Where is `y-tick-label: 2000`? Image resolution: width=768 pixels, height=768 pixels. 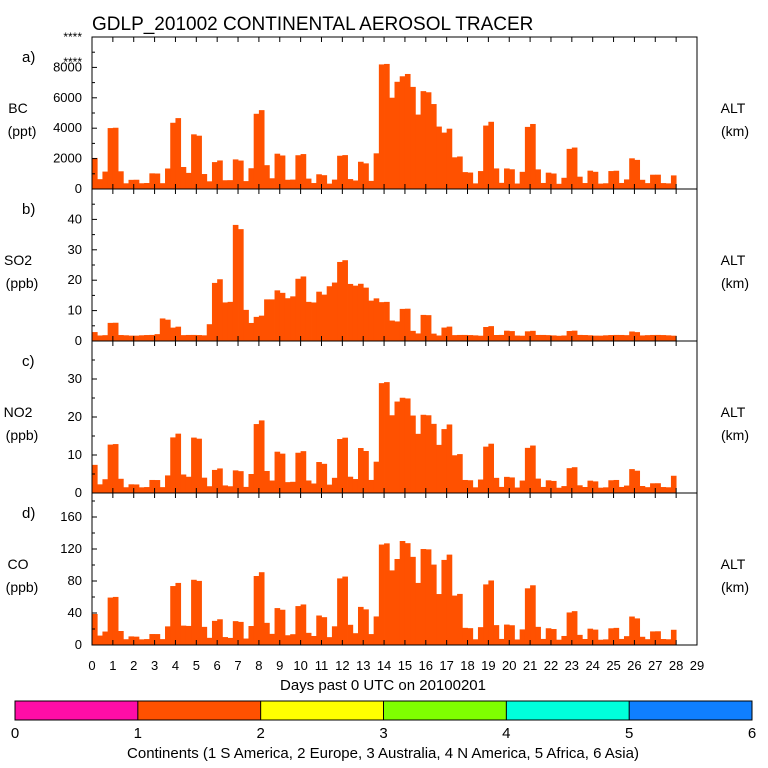 y-tick-label: 2000 is located at coordinates (67, 158).